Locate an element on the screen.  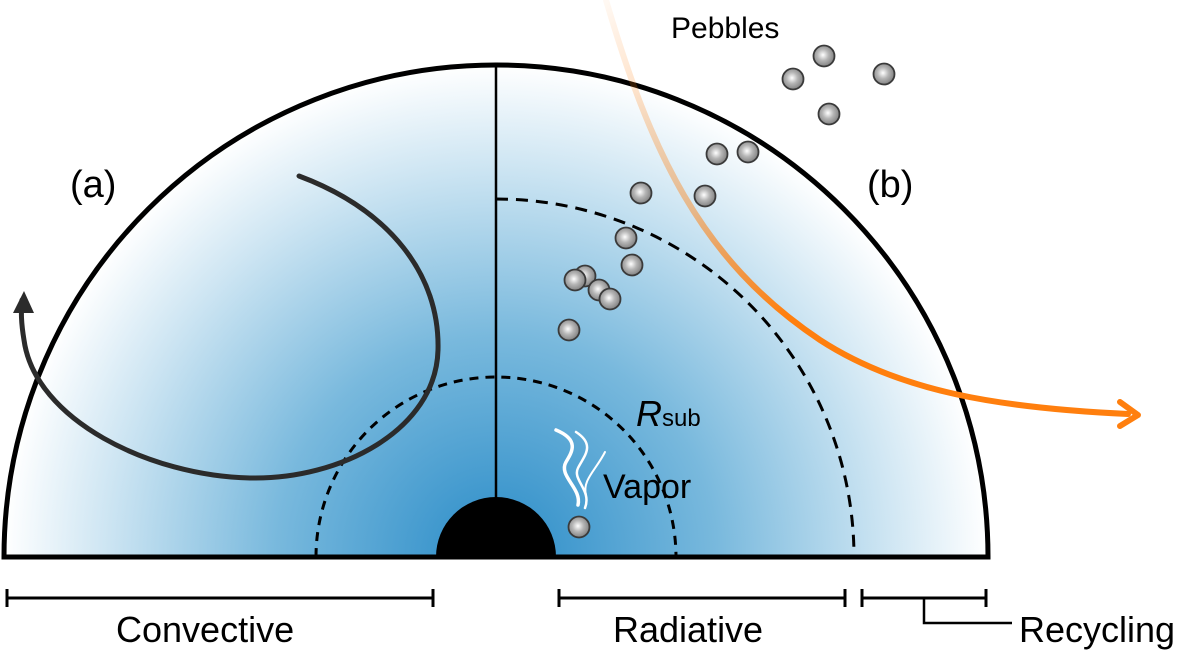
radiative-label: Radiative is located at coordinates (688, 629).